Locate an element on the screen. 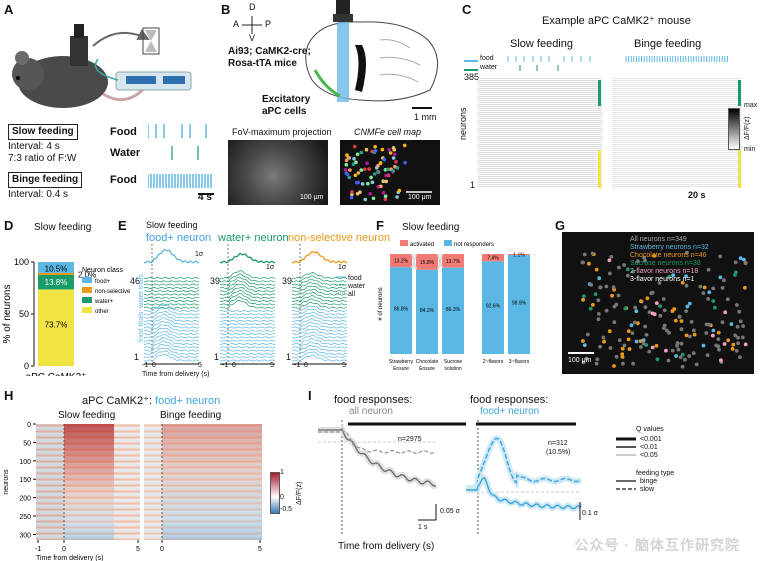  d-y-tick-label: 0 is located at coordinates (26, 366).